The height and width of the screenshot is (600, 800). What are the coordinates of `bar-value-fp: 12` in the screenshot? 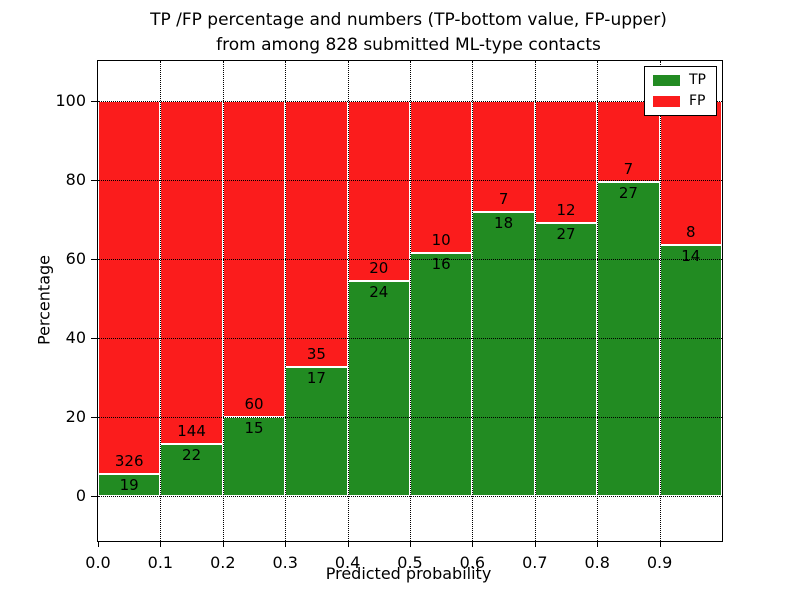 It's located at (566, 209).